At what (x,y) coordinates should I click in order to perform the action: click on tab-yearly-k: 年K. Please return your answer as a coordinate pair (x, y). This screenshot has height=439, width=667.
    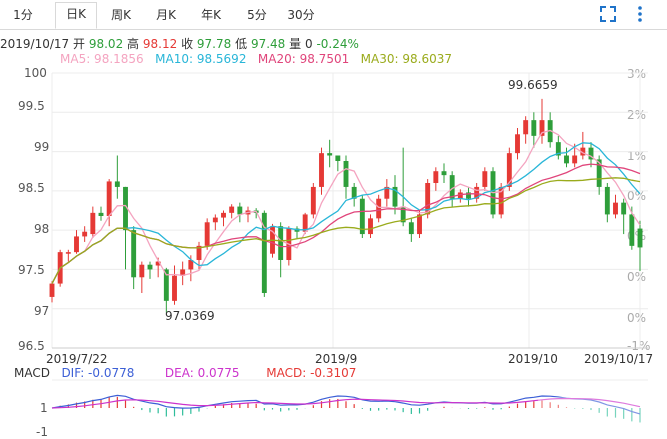
    Looking at the image, I should click on (211, 15).